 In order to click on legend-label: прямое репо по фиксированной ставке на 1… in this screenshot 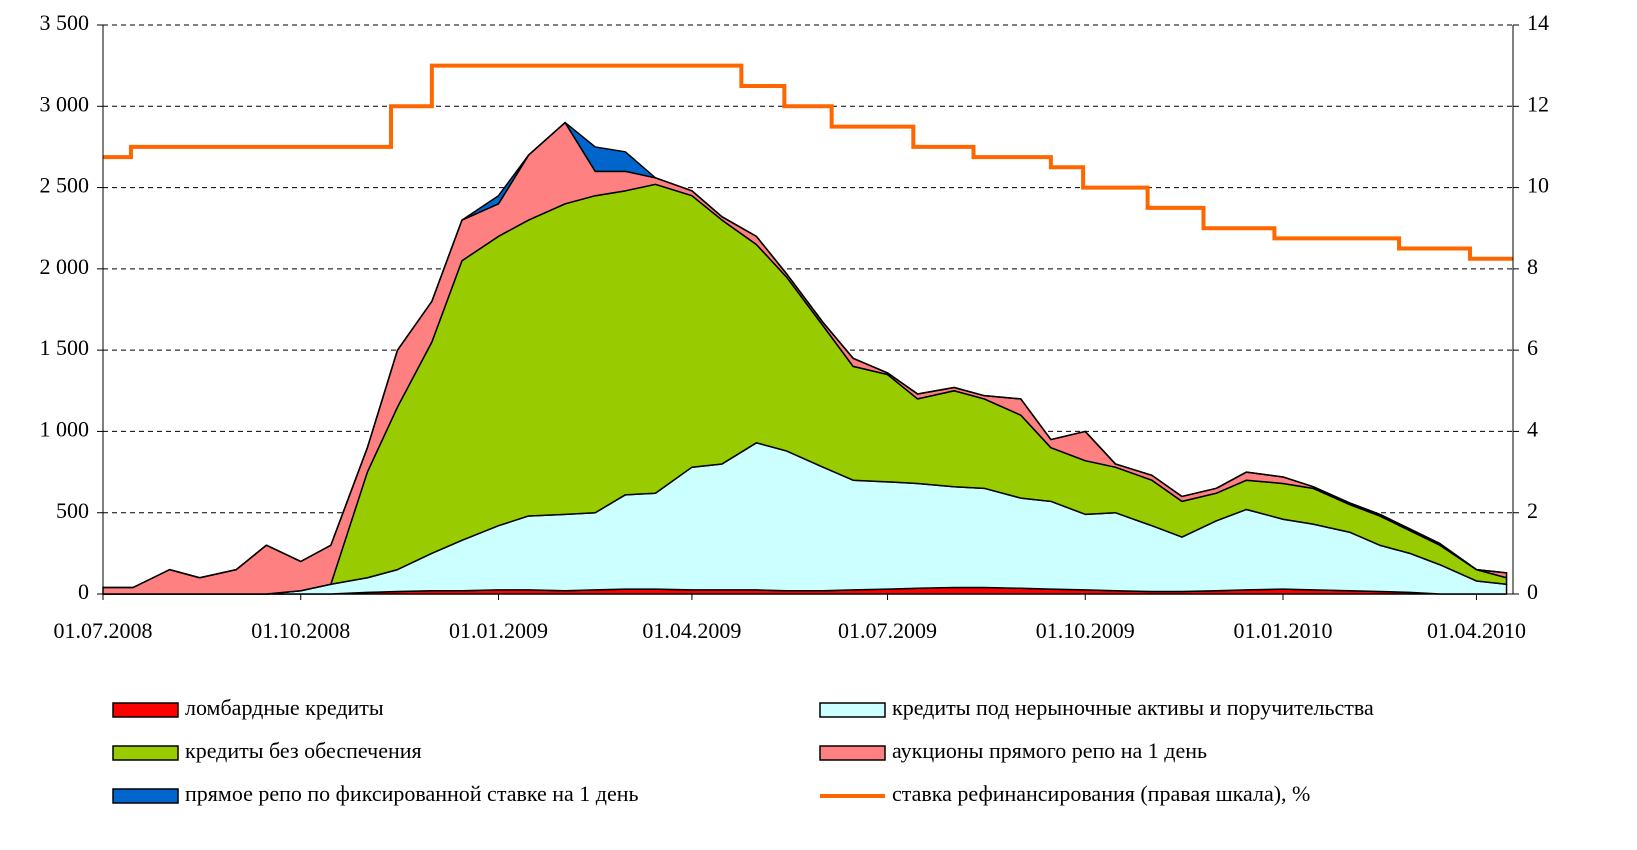, I will do `click(412, 793)`.